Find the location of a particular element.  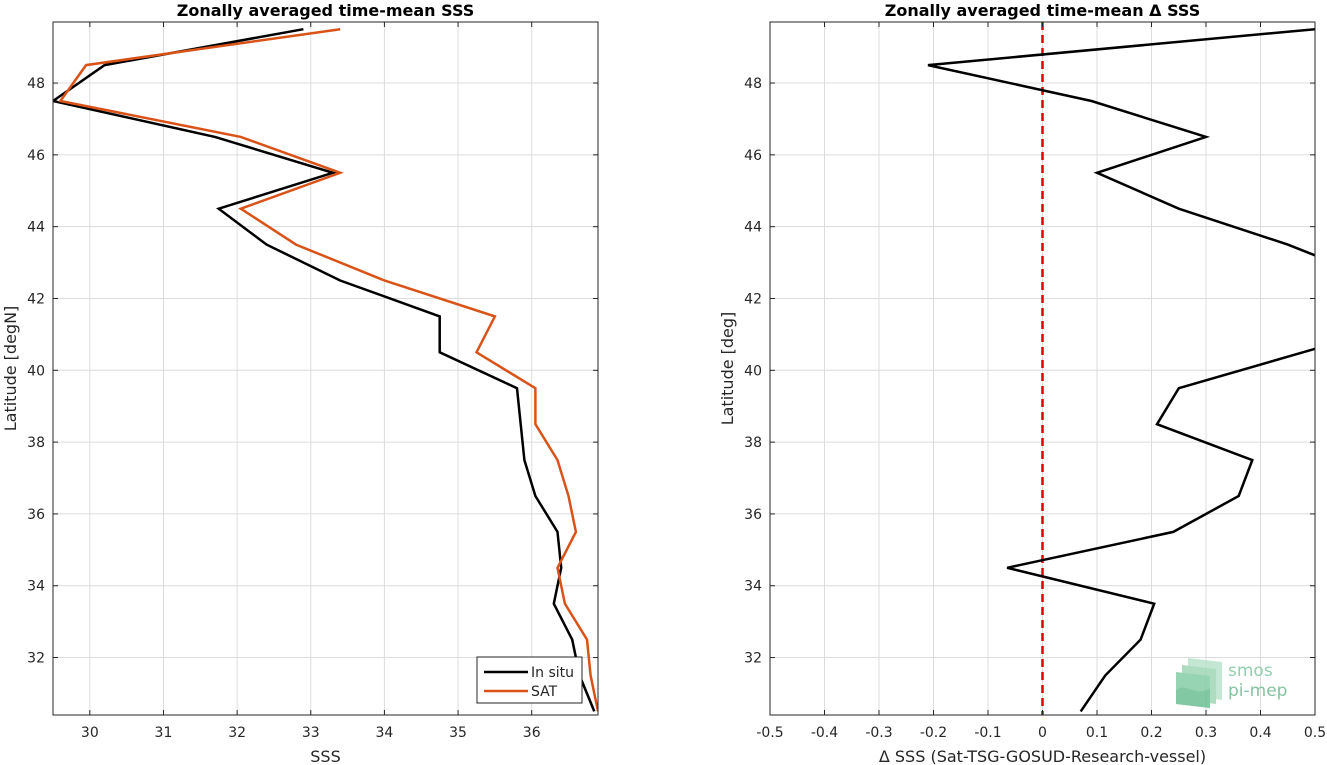

logo-wave-icon is located at coordinates (1199, 683).